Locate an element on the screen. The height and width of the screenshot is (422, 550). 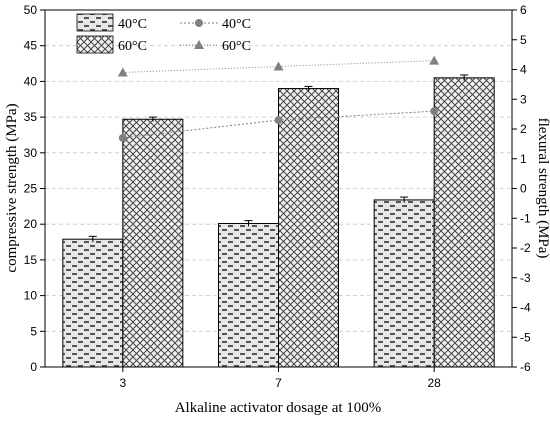
y-left-tick-label-3: 15 is located at coordinates (31, 260).